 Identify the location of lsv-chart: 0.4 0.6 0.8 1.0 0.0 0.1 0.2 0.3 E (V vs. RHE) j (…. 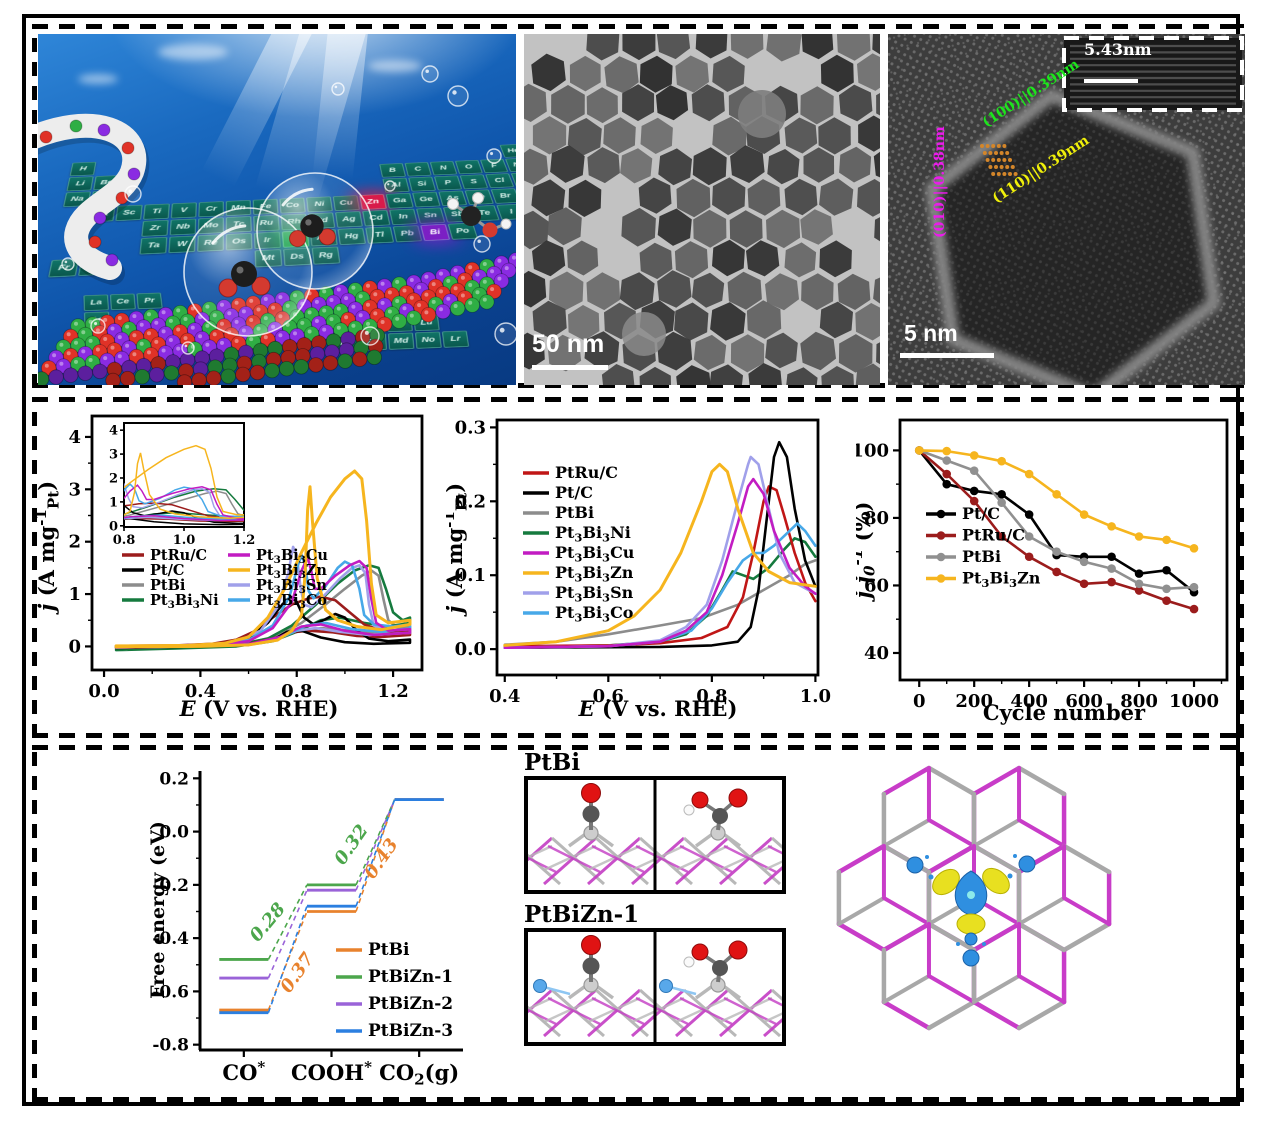
(638, 569).